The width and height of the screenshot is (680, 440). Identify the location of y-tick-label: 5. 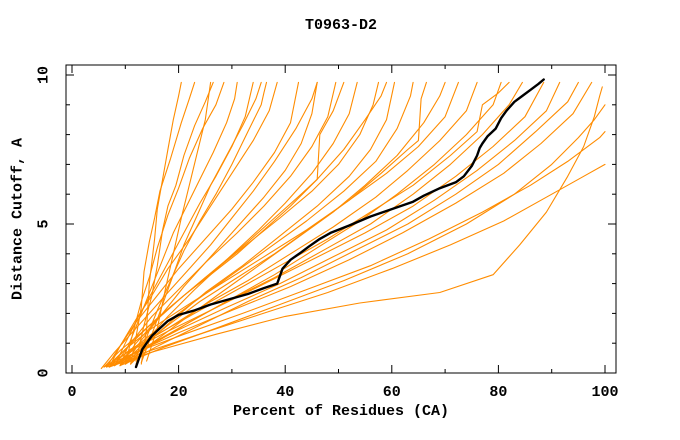
(44, 223).